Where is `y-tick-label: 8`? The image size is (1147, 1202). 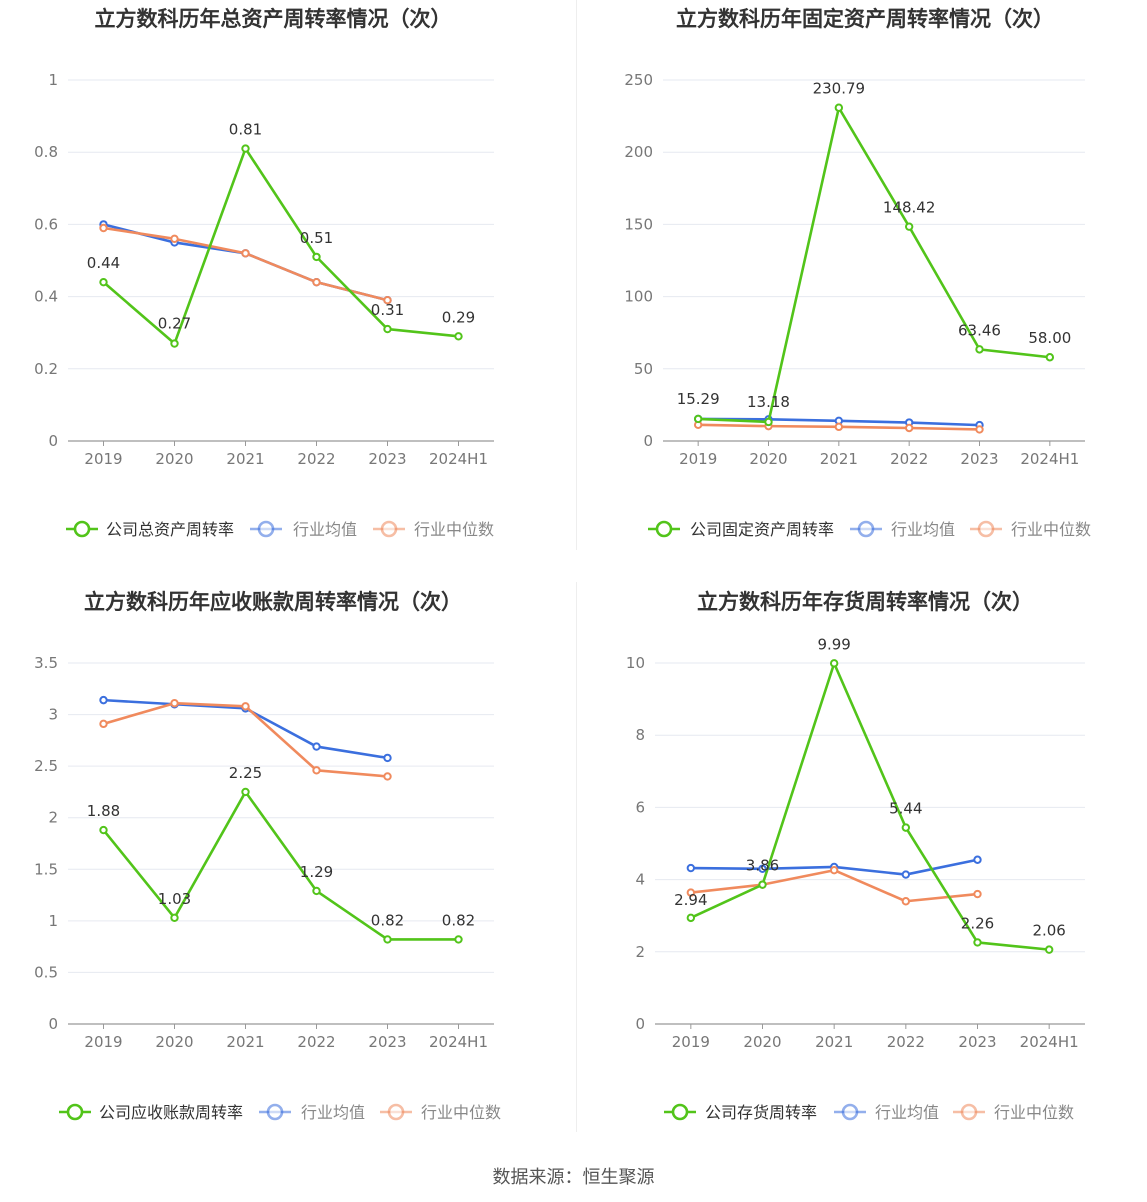
y-tick-label: 8 is located at coordinates (640, 735).